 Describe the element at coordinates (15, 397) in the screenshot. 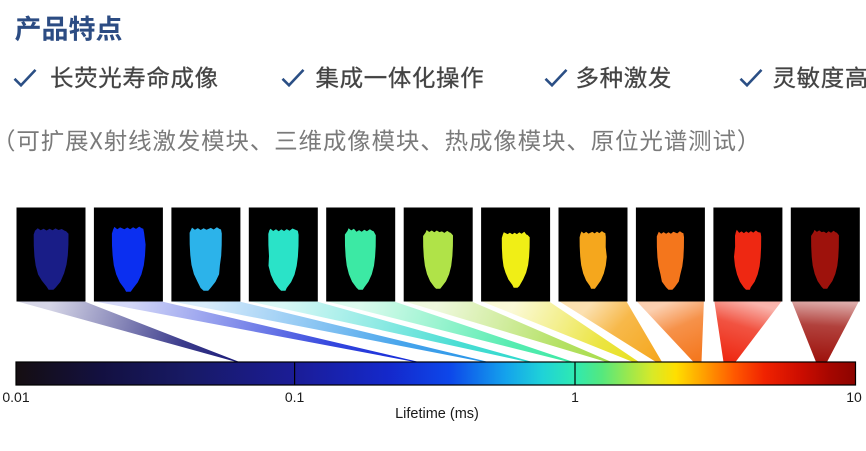

I see `svg-text: 0.01` at that location.